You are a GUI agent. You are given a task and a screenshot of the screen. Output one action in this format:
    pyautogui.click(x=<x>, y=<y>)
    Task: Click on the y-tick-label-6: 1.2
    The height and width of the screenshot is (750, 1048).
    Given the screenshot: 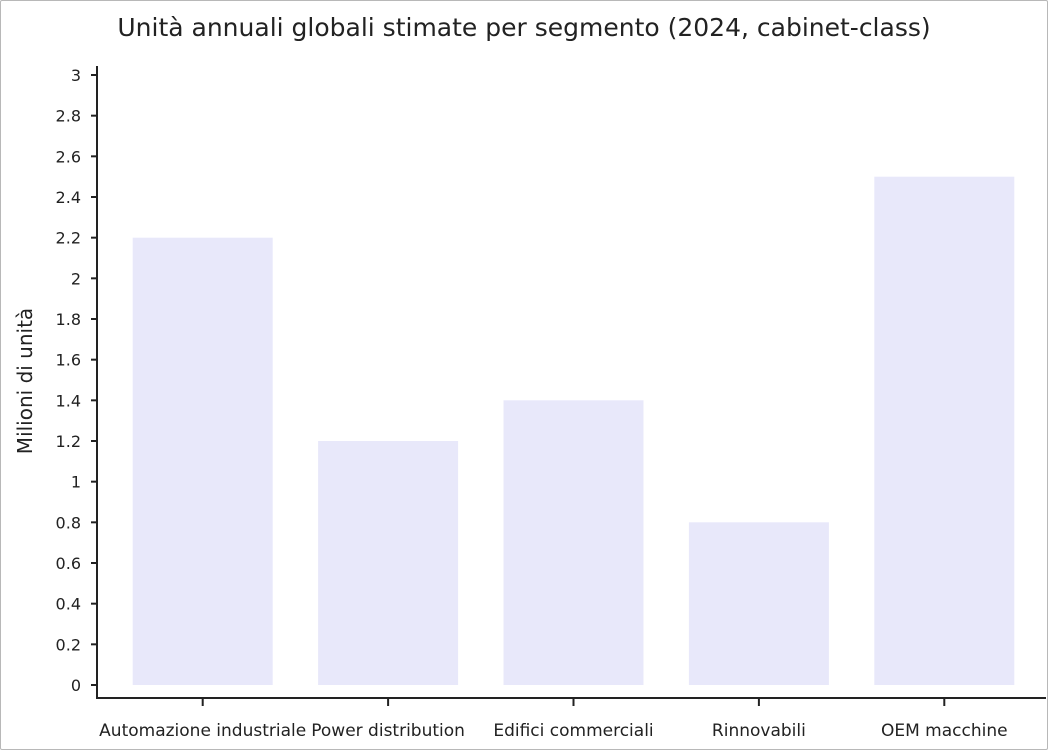 What is the action you would take?
    pyautogui.click(x=68, y=441)
    